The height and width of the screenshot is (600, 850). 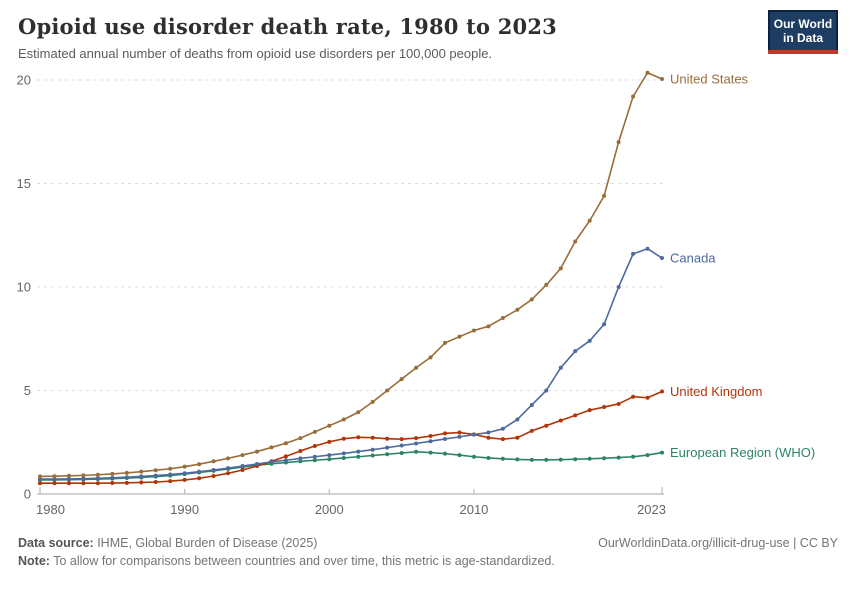 What do you see at coordinates (716, 391) in the screenshot?
I see `series-label-united-kingdom: United Kingdom` at bounding box center [716, 391].